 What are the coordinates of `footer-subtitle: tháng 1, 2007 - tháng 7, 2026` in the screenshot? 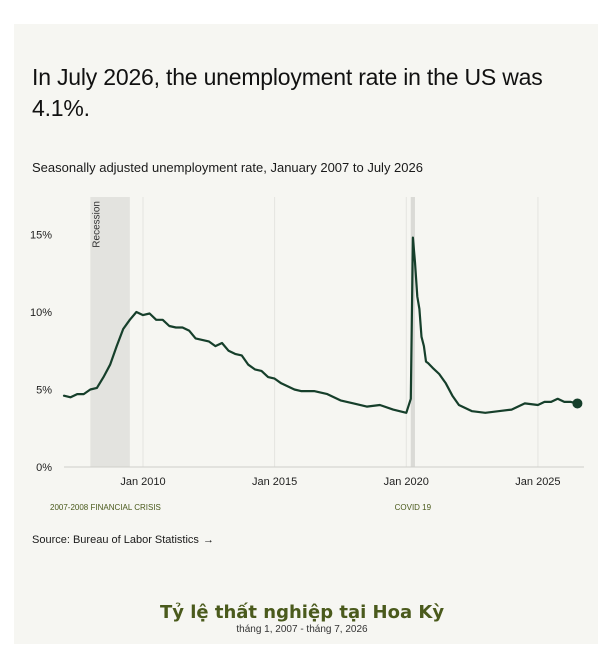 It's located at (302, 629).